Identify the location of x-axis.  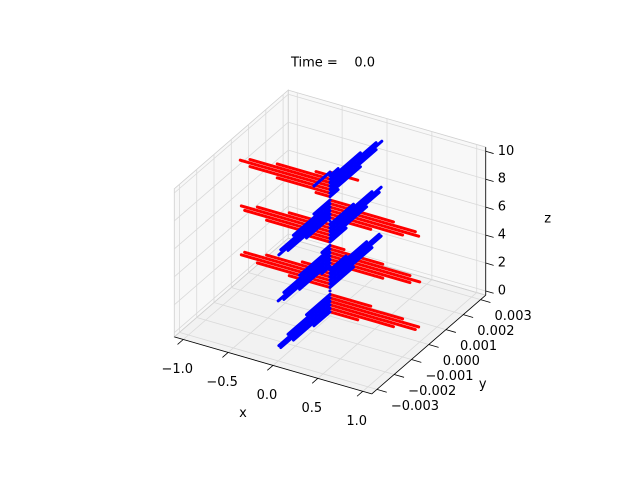
(273, 365).